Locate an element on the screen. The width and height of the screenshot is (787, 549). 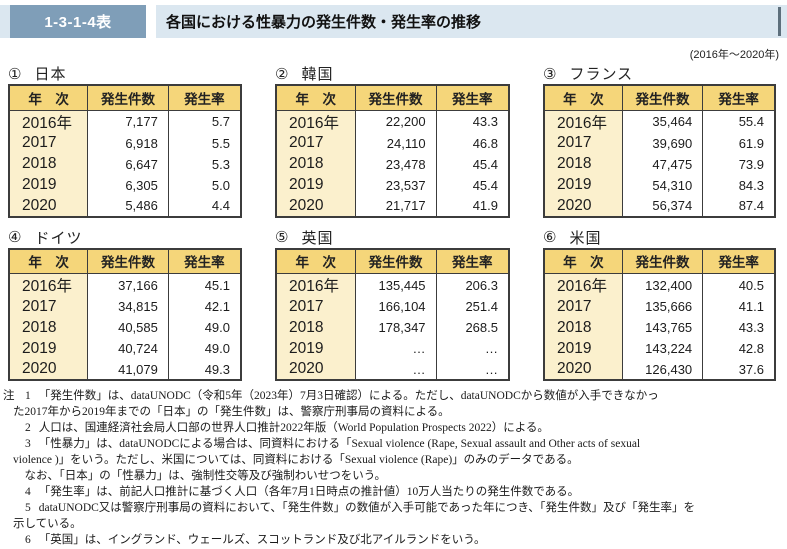
rate-cell: 49.0 is located at coordinates (204, 327).